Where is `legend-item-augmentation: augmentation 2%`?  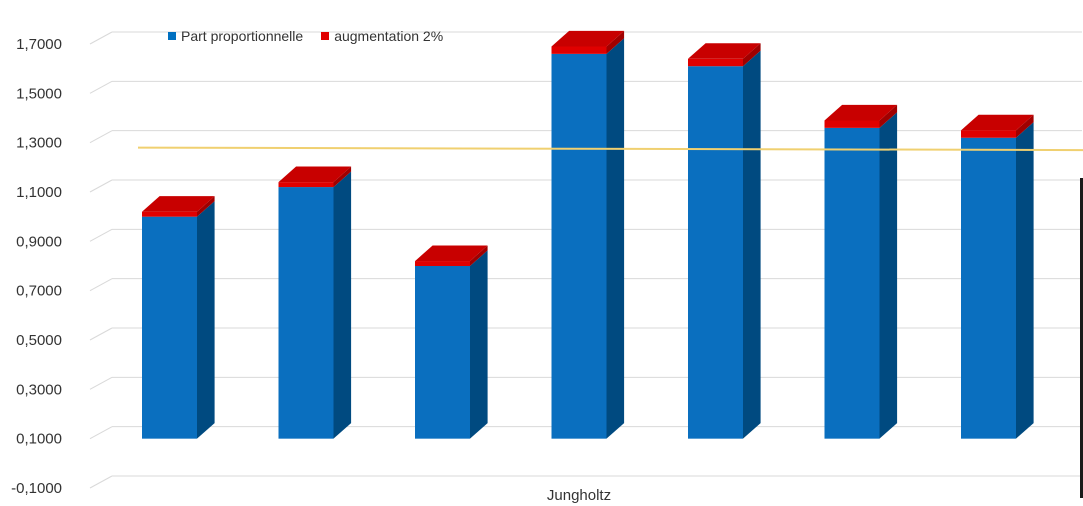
legend-item-augmentation: augmentation 2% is located at coordinates (382, 36).